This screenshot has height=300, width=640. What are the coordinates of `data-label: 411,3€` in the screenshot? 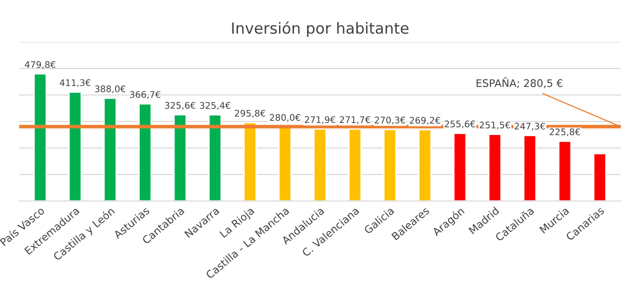 It's located at (75, 83).